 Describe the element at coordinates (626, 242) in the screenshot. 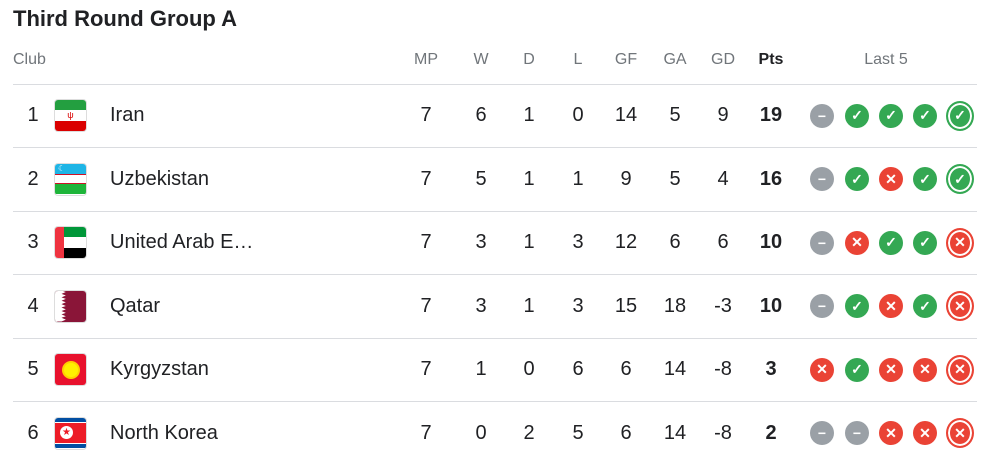

I see `stat-gf: 12` at that location.